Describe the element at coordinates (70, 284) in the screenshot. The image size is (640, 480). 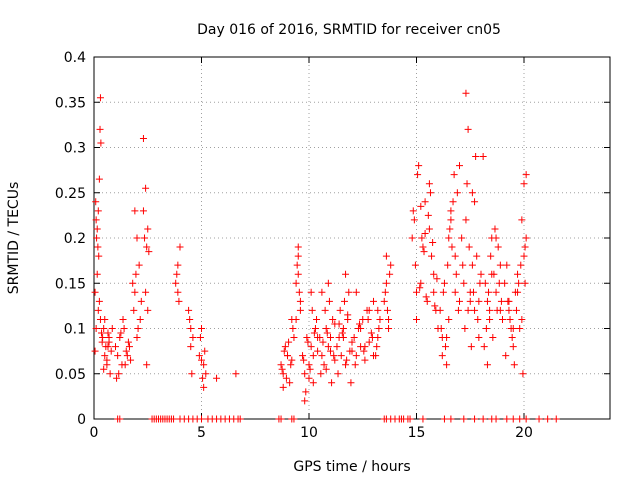
I see `y-tick-label: 0.15` at that location.